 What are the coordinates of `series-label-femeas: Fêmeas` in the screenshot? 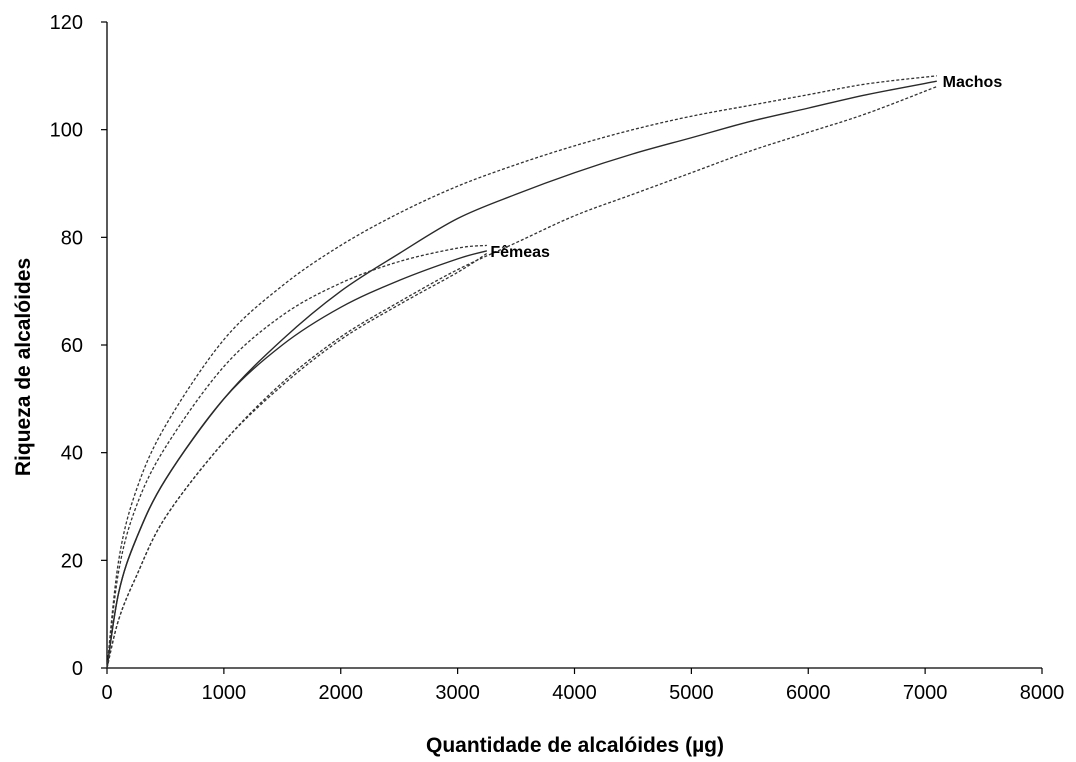 It's located at (520, 252).